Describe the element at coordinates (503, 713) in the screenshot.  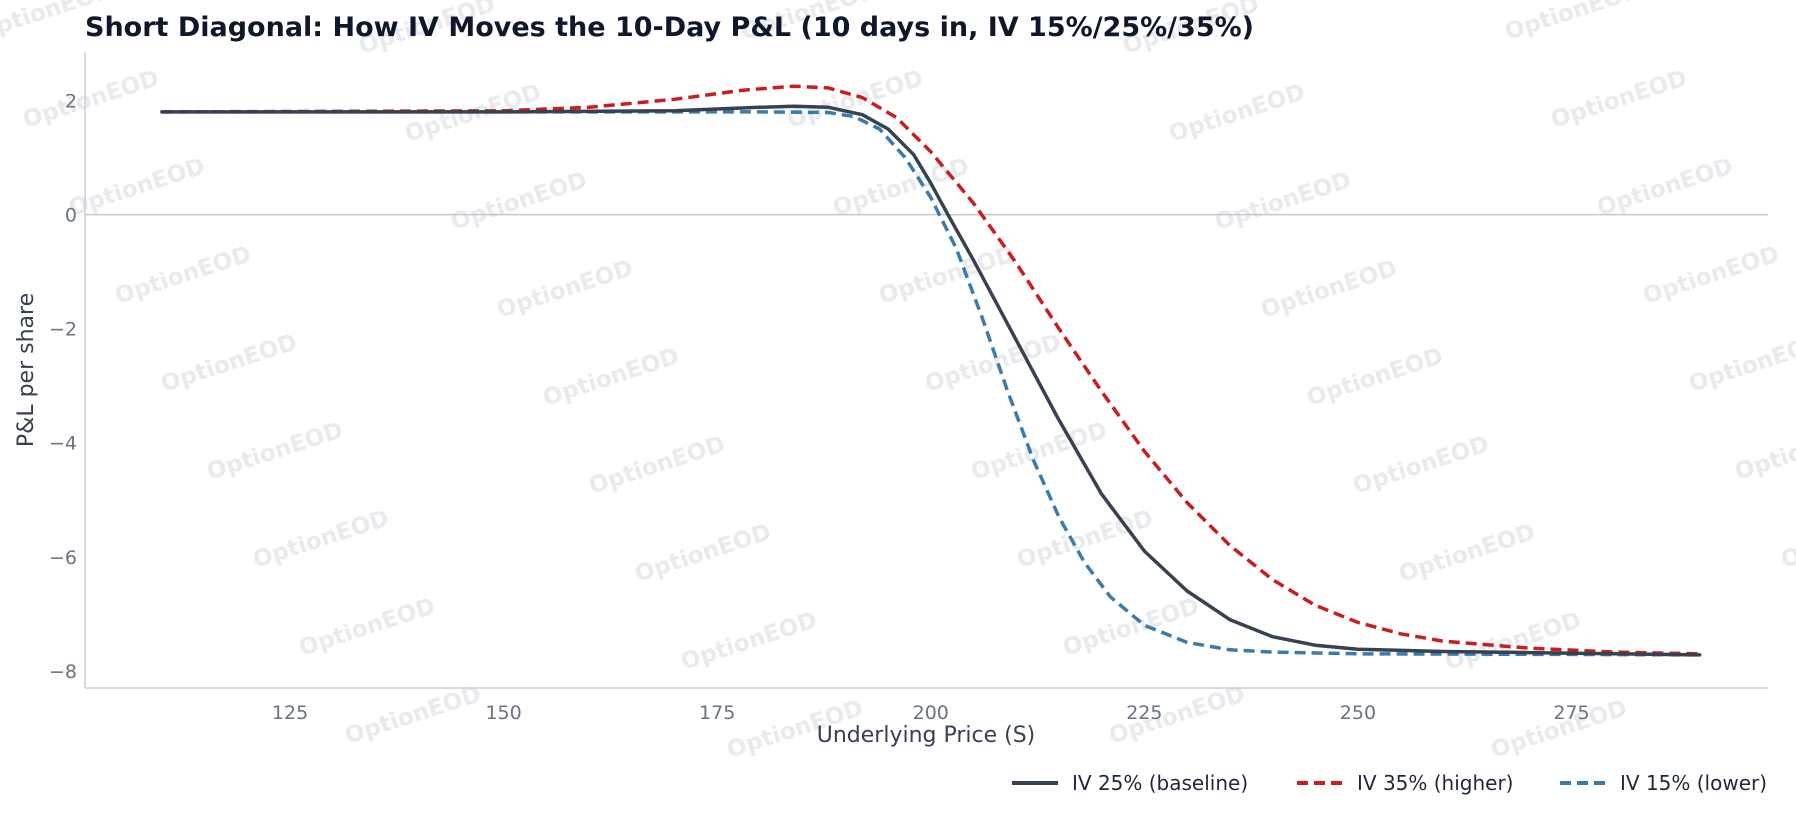
I see `x-tick-label-150: 150` at that location.